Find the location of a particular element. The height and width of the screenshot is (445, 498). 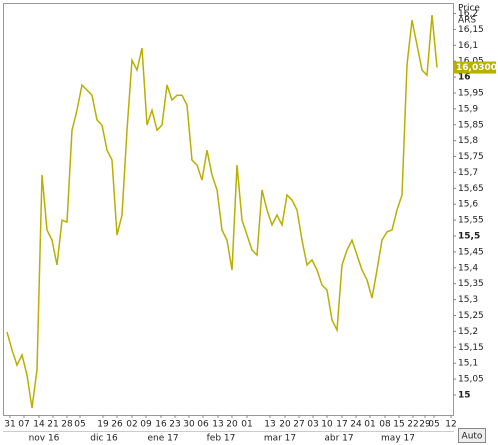

y-tick-label: 15,8 is located at coordinates (468, 141).